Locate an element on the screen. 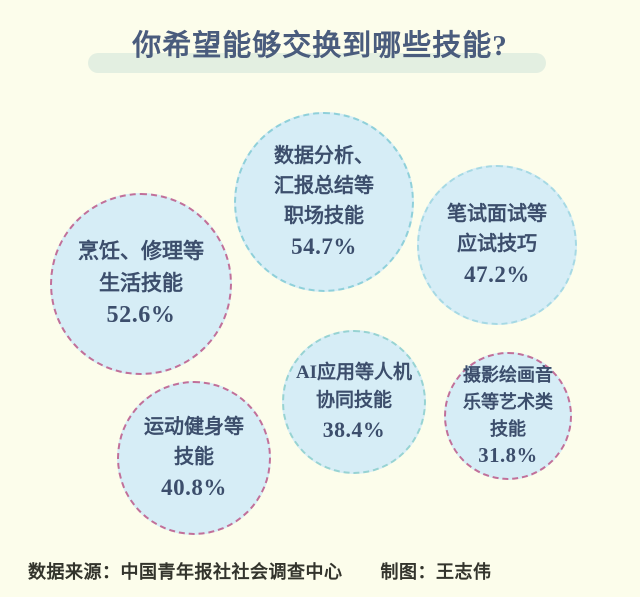 The image size is (640, 597). bubble-value: 31.8% is located at coordinates (508, 455).